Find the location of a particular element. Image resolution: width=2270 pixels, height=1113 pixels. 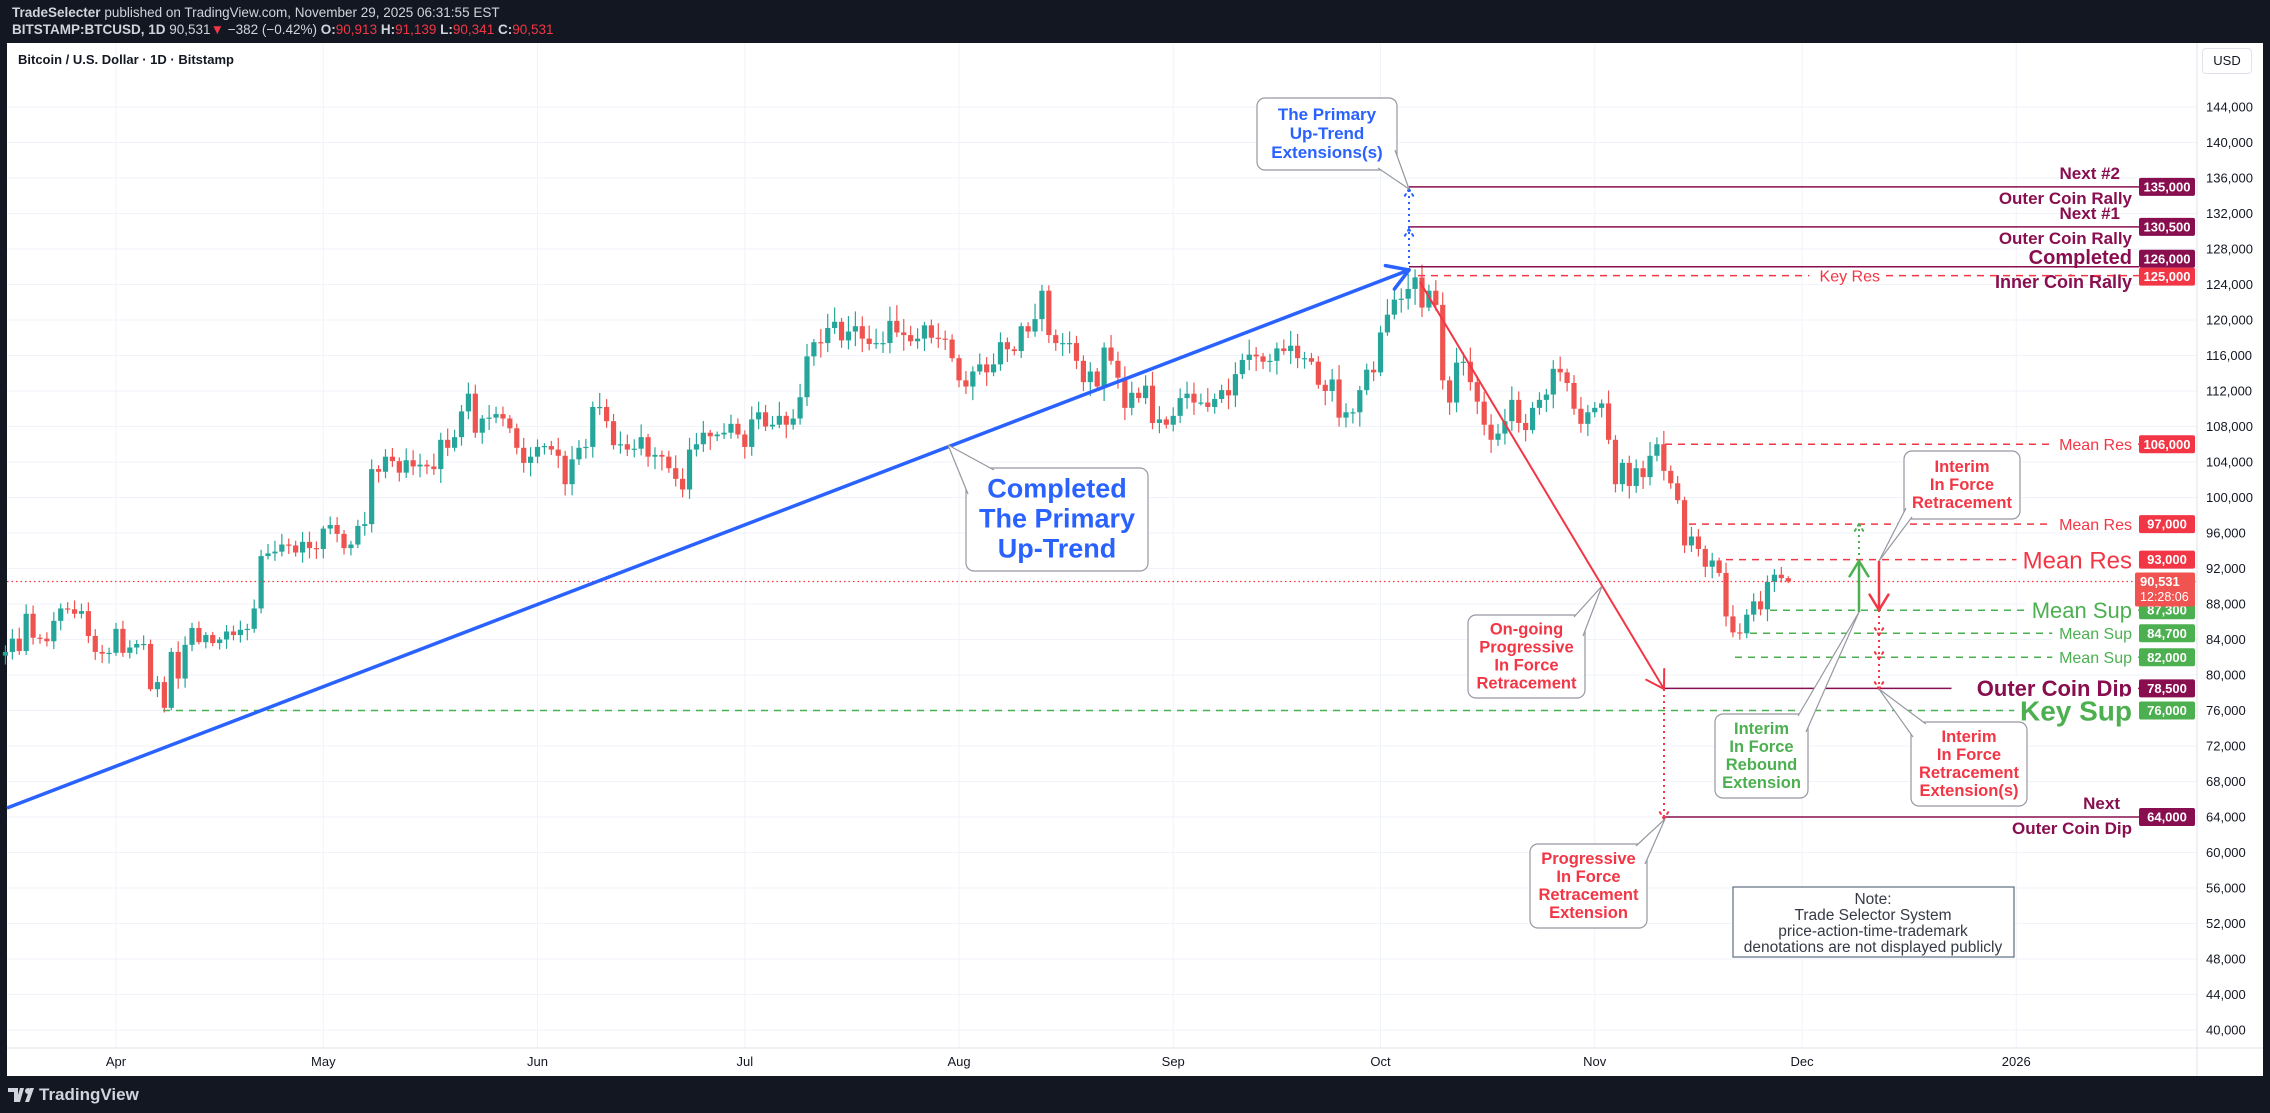

callout-text: Progressive is located at coordinates (1526, 648).